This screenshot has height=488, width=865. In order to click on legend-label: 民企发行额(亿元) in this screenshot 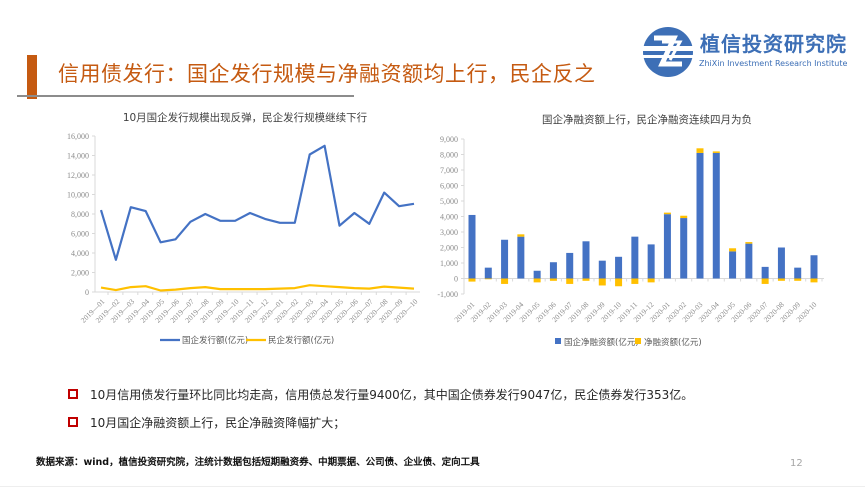, I will do `click(301, 340)`.